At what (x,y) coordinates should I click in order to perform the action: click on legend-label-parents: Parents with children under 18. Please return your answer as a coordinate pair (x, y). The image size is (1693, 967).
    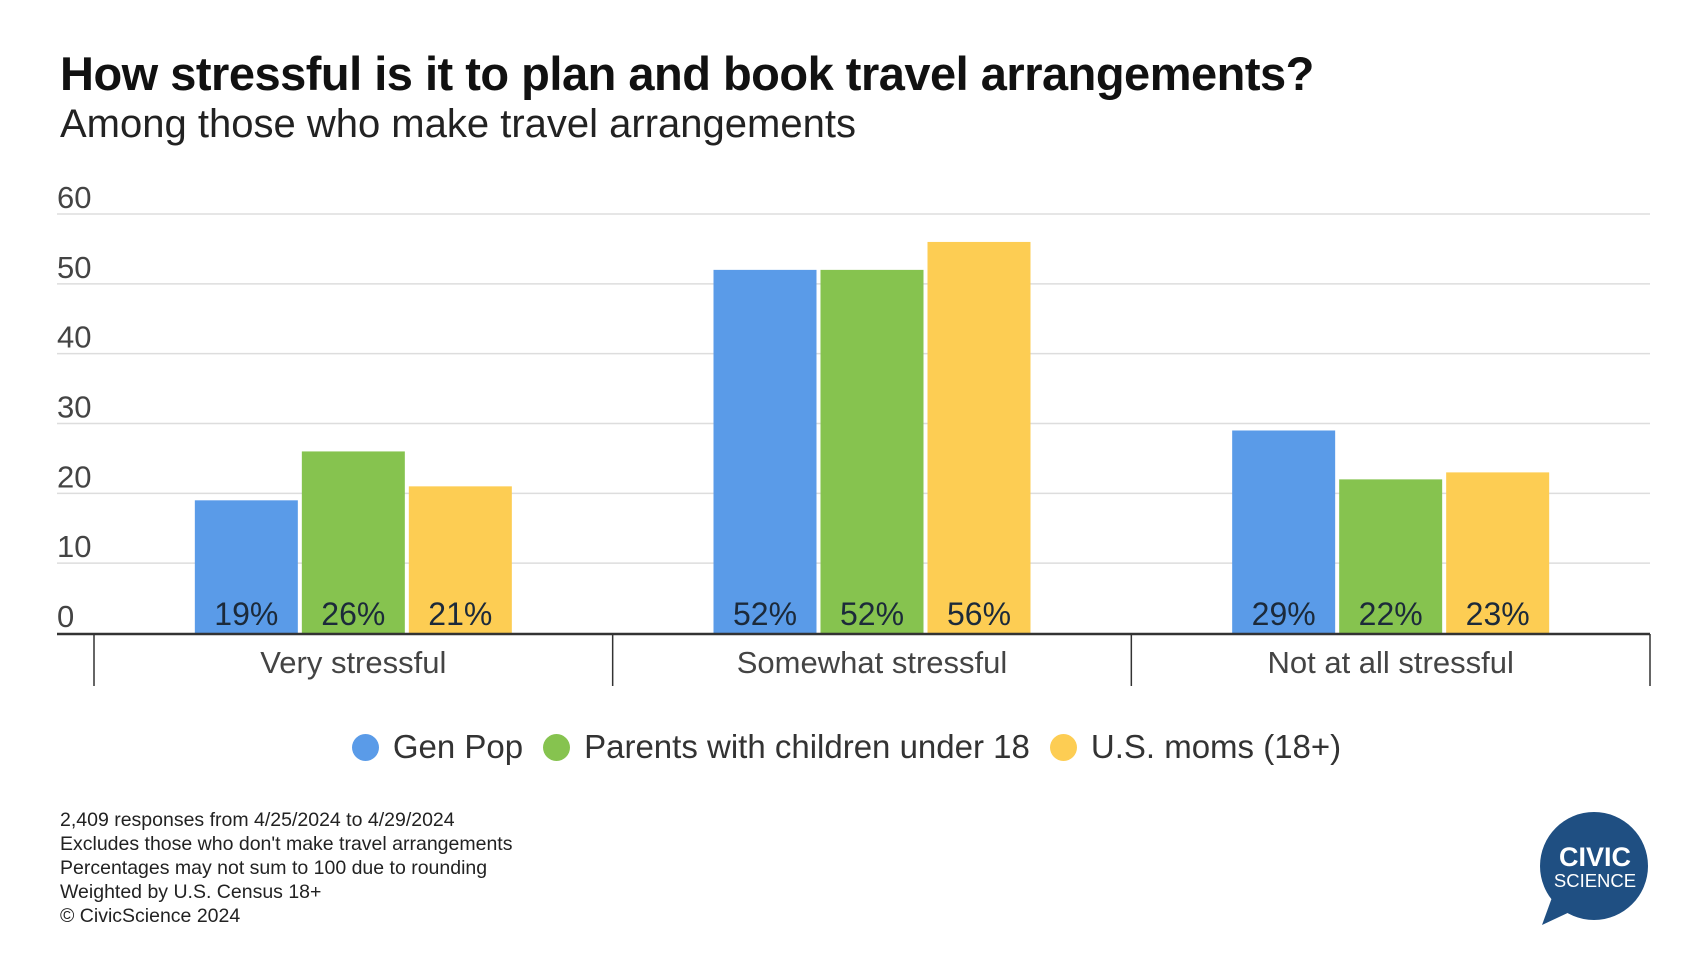
    Looking at the image, I should click on (807, 746).